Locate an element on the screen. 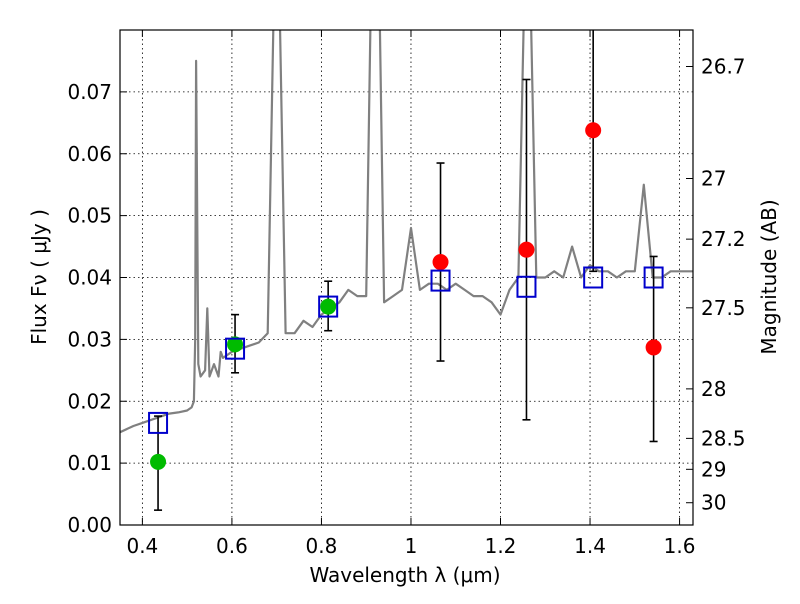 The image size is (800, 604). y-axis-label: Flux Fν ( μJy ) is located at coordinates (39, 277).